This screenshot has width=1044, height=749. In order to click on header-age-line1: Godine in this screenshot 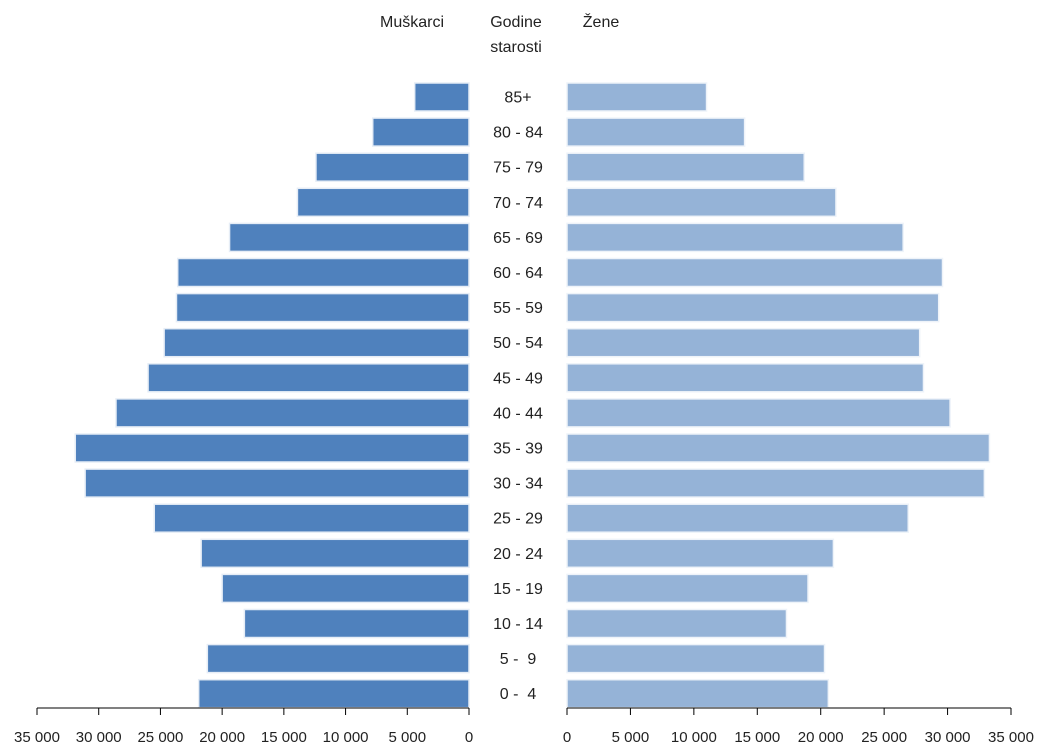, I will do `click(516, 22)`.